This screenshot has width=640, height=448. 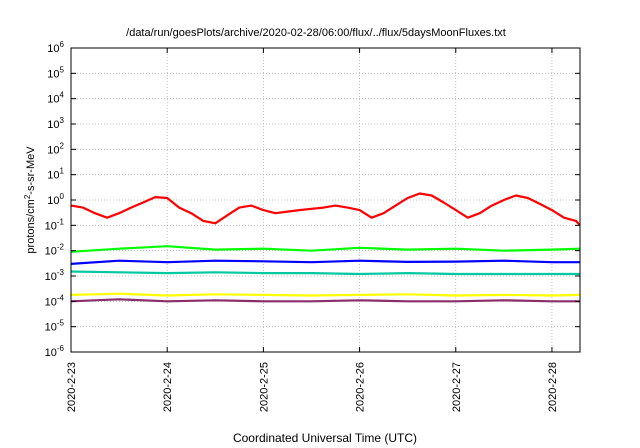 What do you see at coordinates (30, 200) in the screenshot?
I see `y-axis-label: protons/cm2-s-sr-MeV` at bounding box center [30, 200].